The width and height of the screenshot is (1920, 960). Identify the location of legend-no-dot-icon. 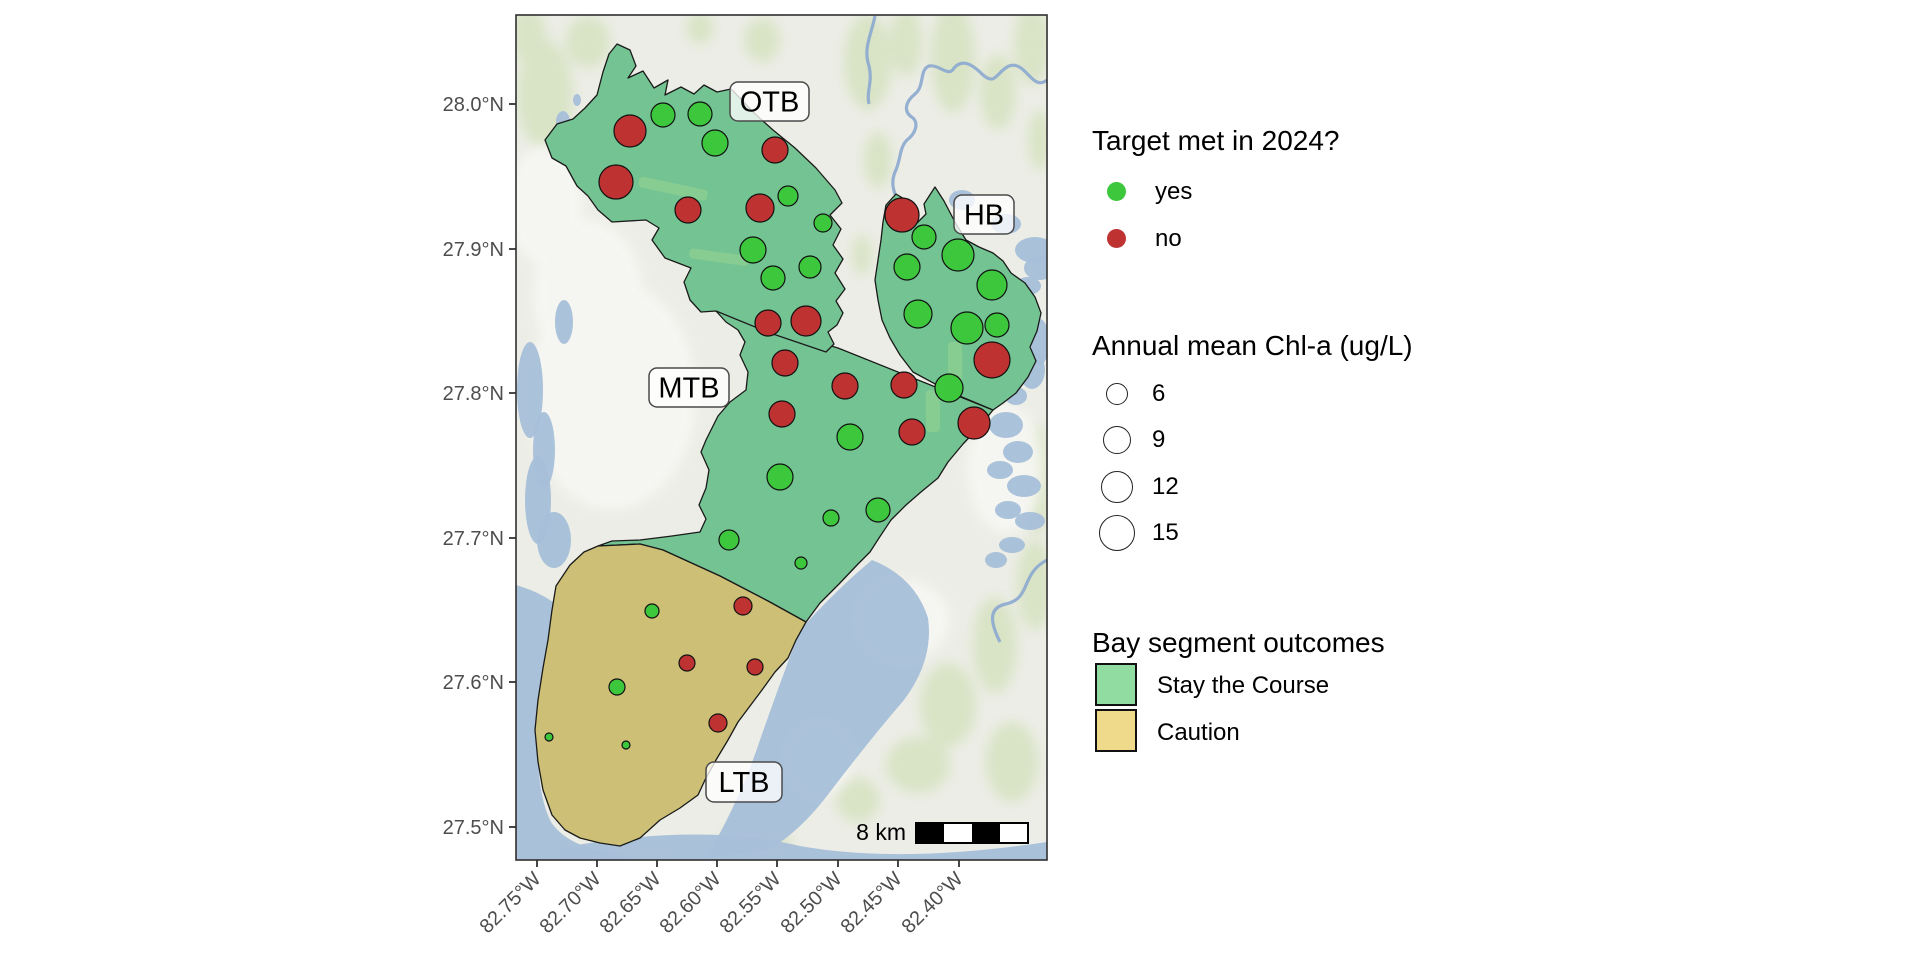
(1116, 238).